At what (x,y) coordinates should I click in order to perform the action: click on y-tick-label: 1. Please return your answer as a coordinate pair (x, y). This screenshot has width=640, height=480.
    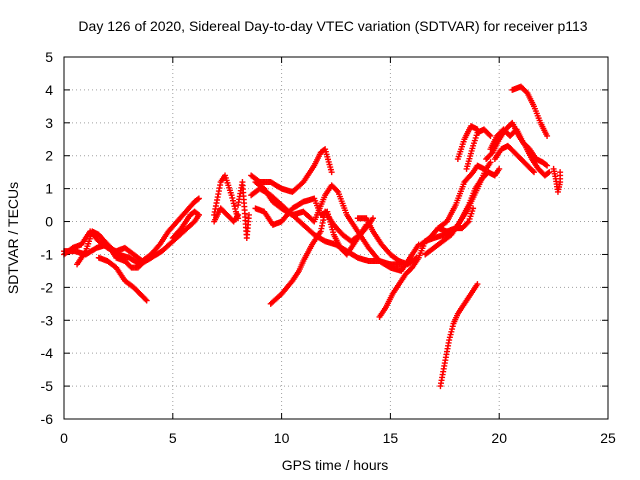
    Looking at the image, I should click on (49, 189).